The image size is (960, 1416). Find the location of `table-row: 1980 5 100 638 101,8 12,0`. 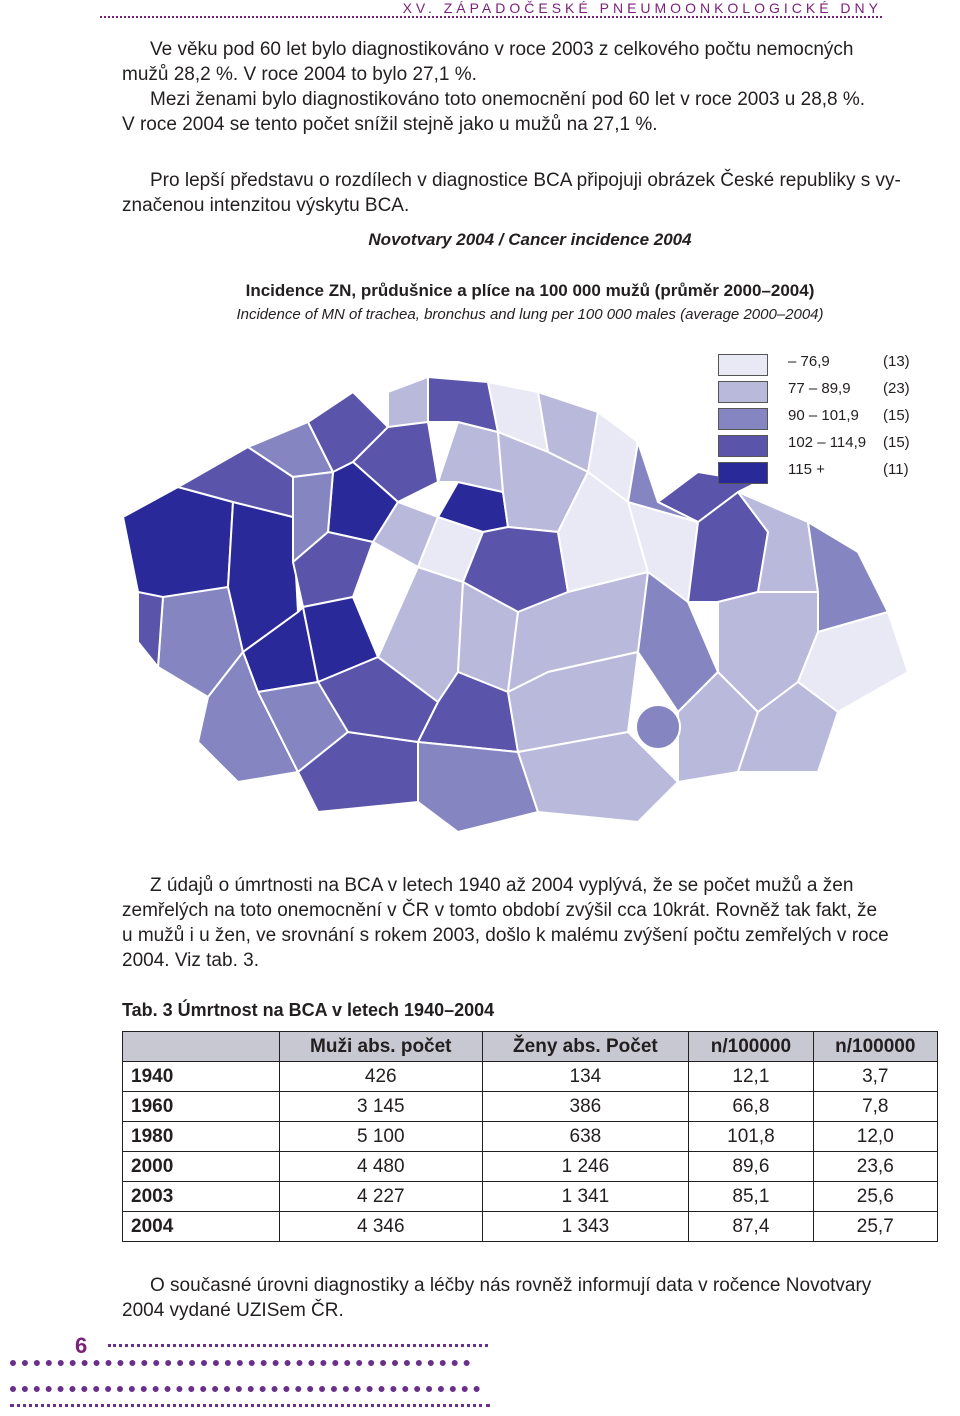

table-row: 1980 5 100 638 101,8 12,0 is located at coordinates (530, 1136).